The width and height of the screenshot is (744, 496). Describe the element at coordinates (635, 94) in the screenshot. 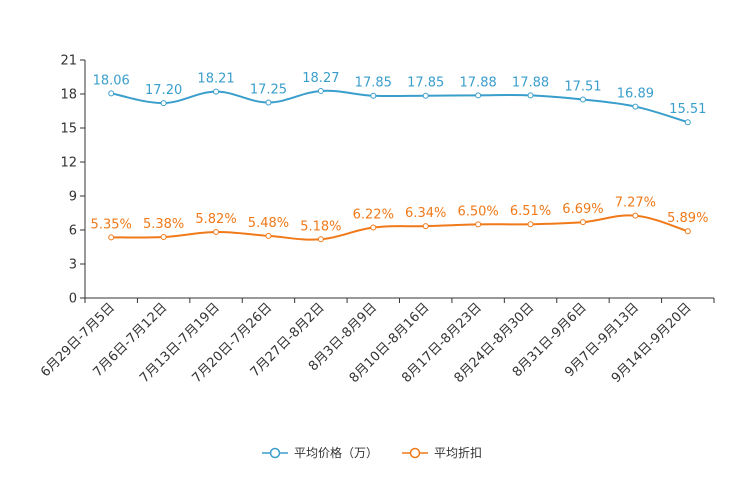

I see `data-label: 16.89` at that location.